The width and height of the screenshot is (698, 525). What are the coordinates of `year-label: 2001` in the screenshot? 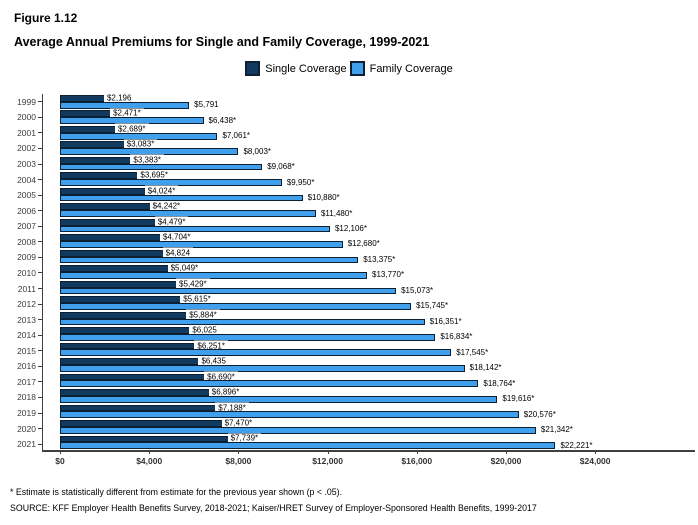 It's located at (21, 133).